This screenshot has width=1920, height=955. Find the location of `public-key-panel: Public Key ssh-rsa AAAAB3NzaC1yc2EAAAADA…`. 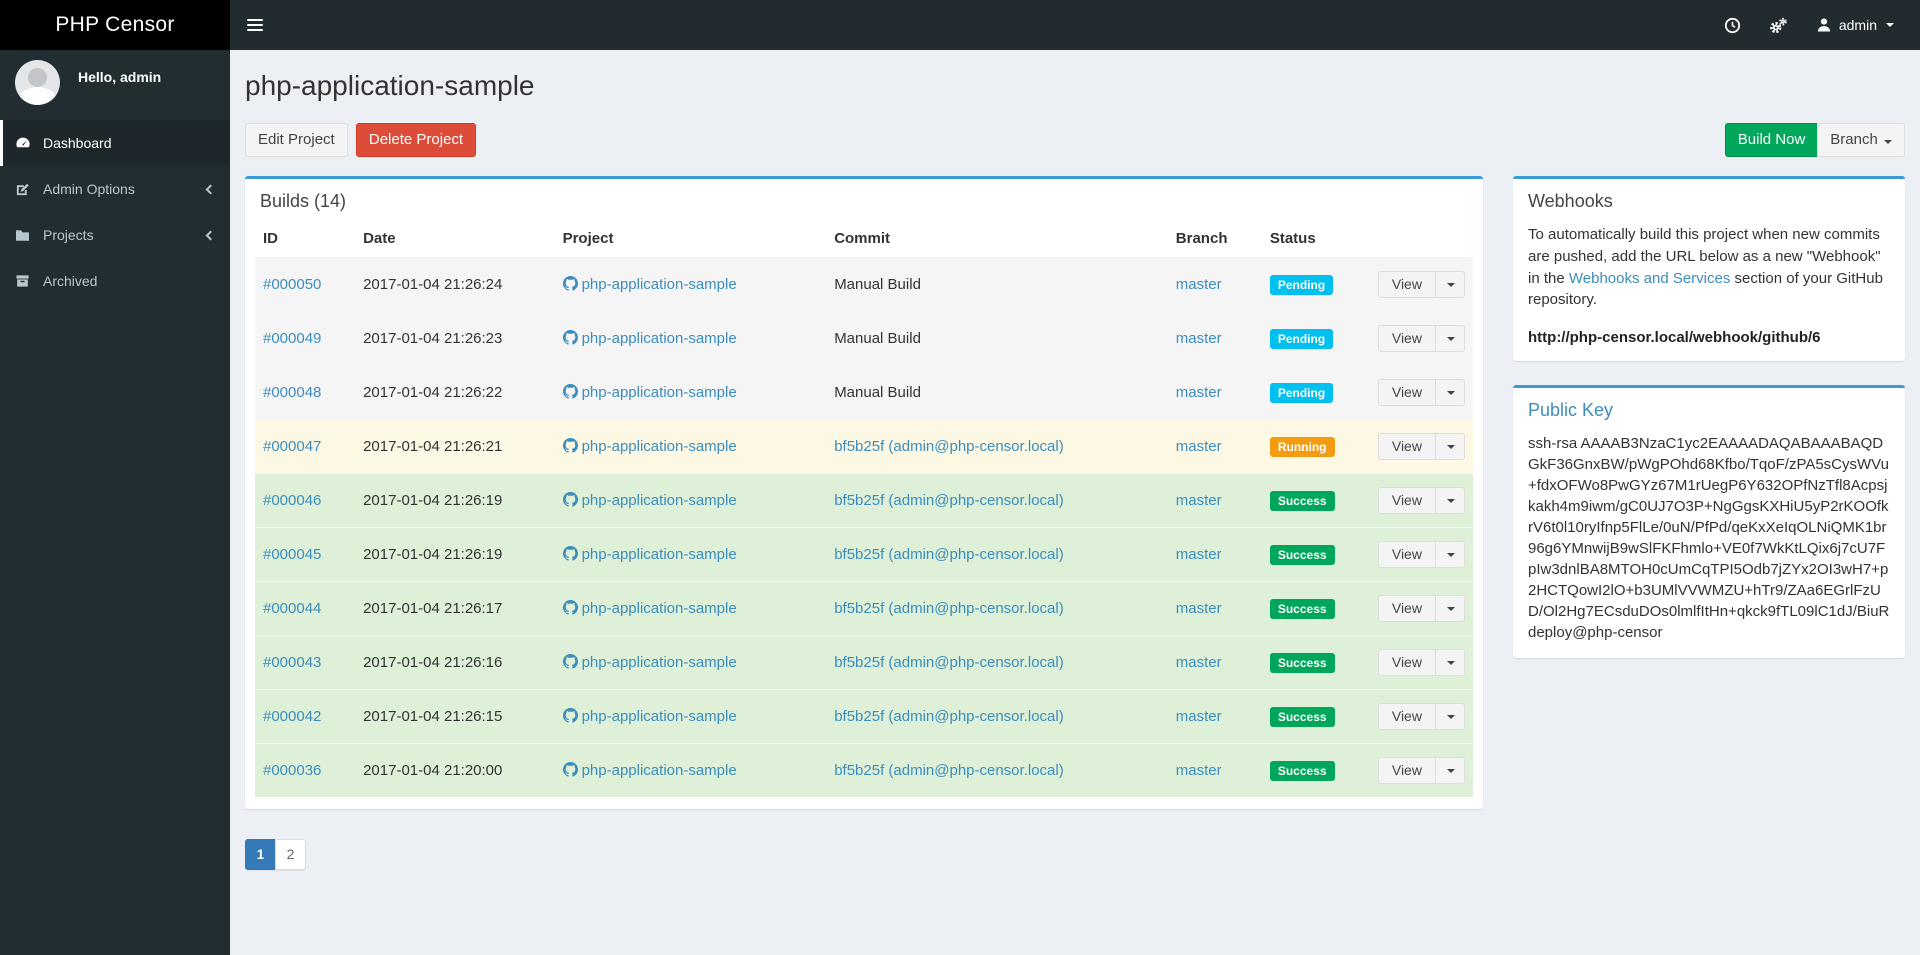

public-key-panel: Public Key ssh-rsa AAAAB3NzaC1yc2EAAAADA… is located at coordinates (1709, 521).